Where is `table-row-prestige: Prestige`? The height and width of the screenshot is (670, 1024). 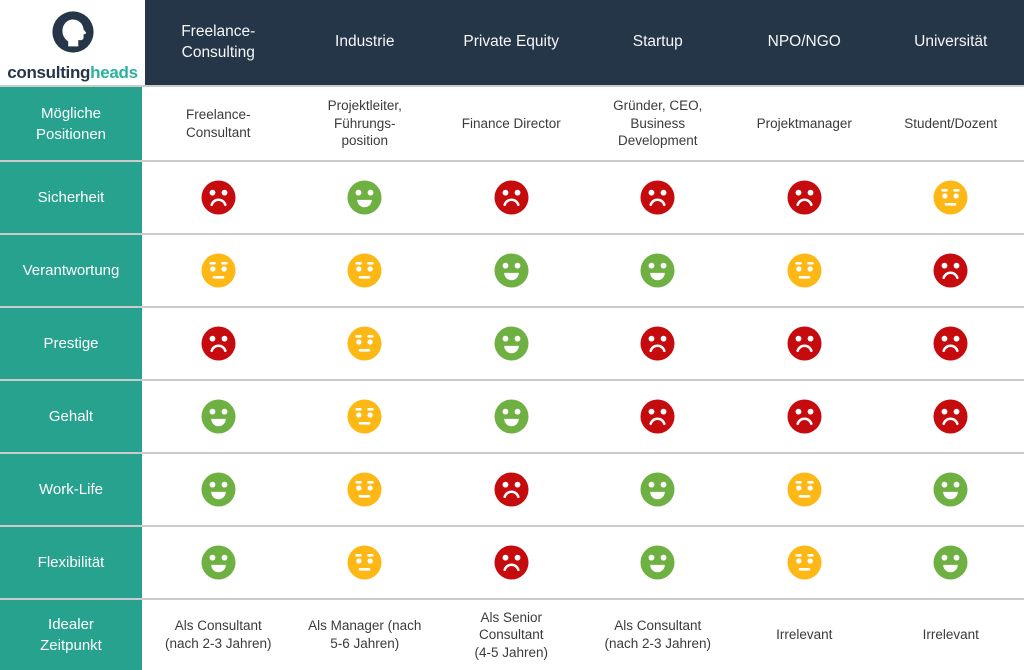
table-row-prestige: Prestige is located at coordinates (512, 342).